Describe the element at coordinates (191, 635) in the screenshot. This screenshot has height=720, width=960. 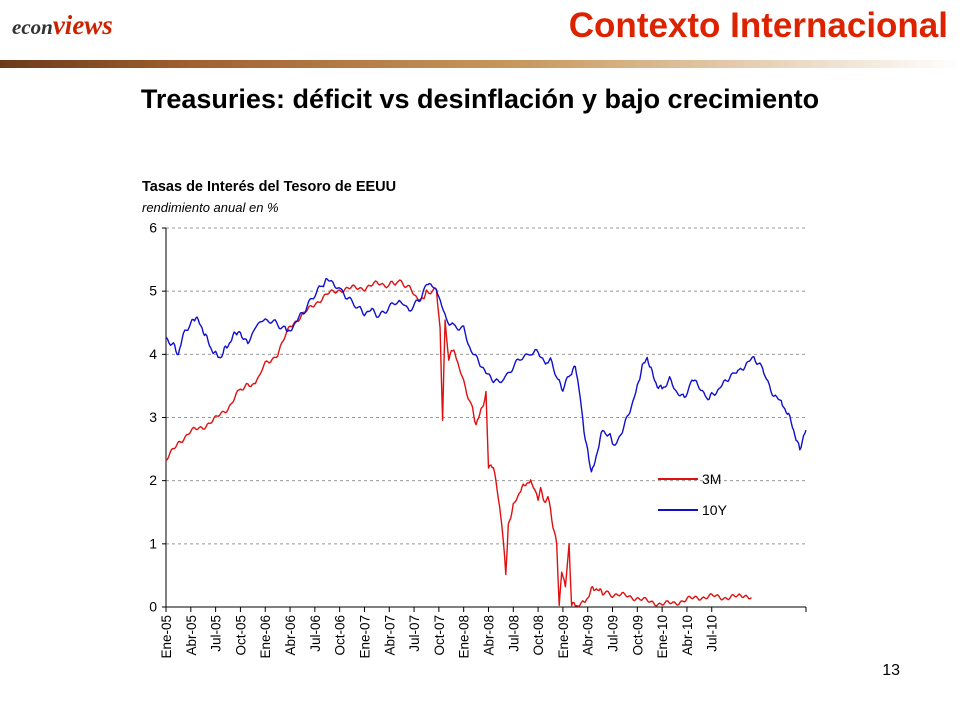
I see `x-tick-label: Abr-05` at that location.